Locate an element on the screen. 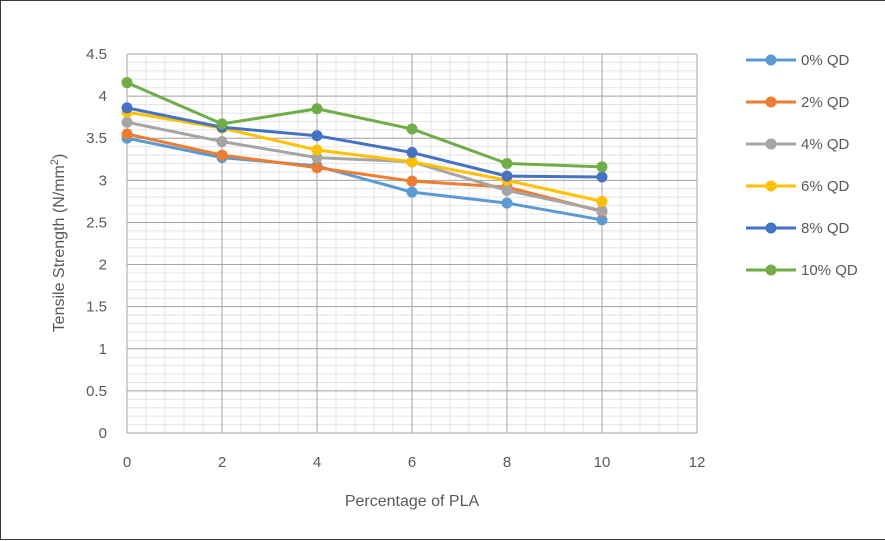 The height and width of the screenshot is (541, 885). legend-item: 0% QD is located at coordinates (798, 60).